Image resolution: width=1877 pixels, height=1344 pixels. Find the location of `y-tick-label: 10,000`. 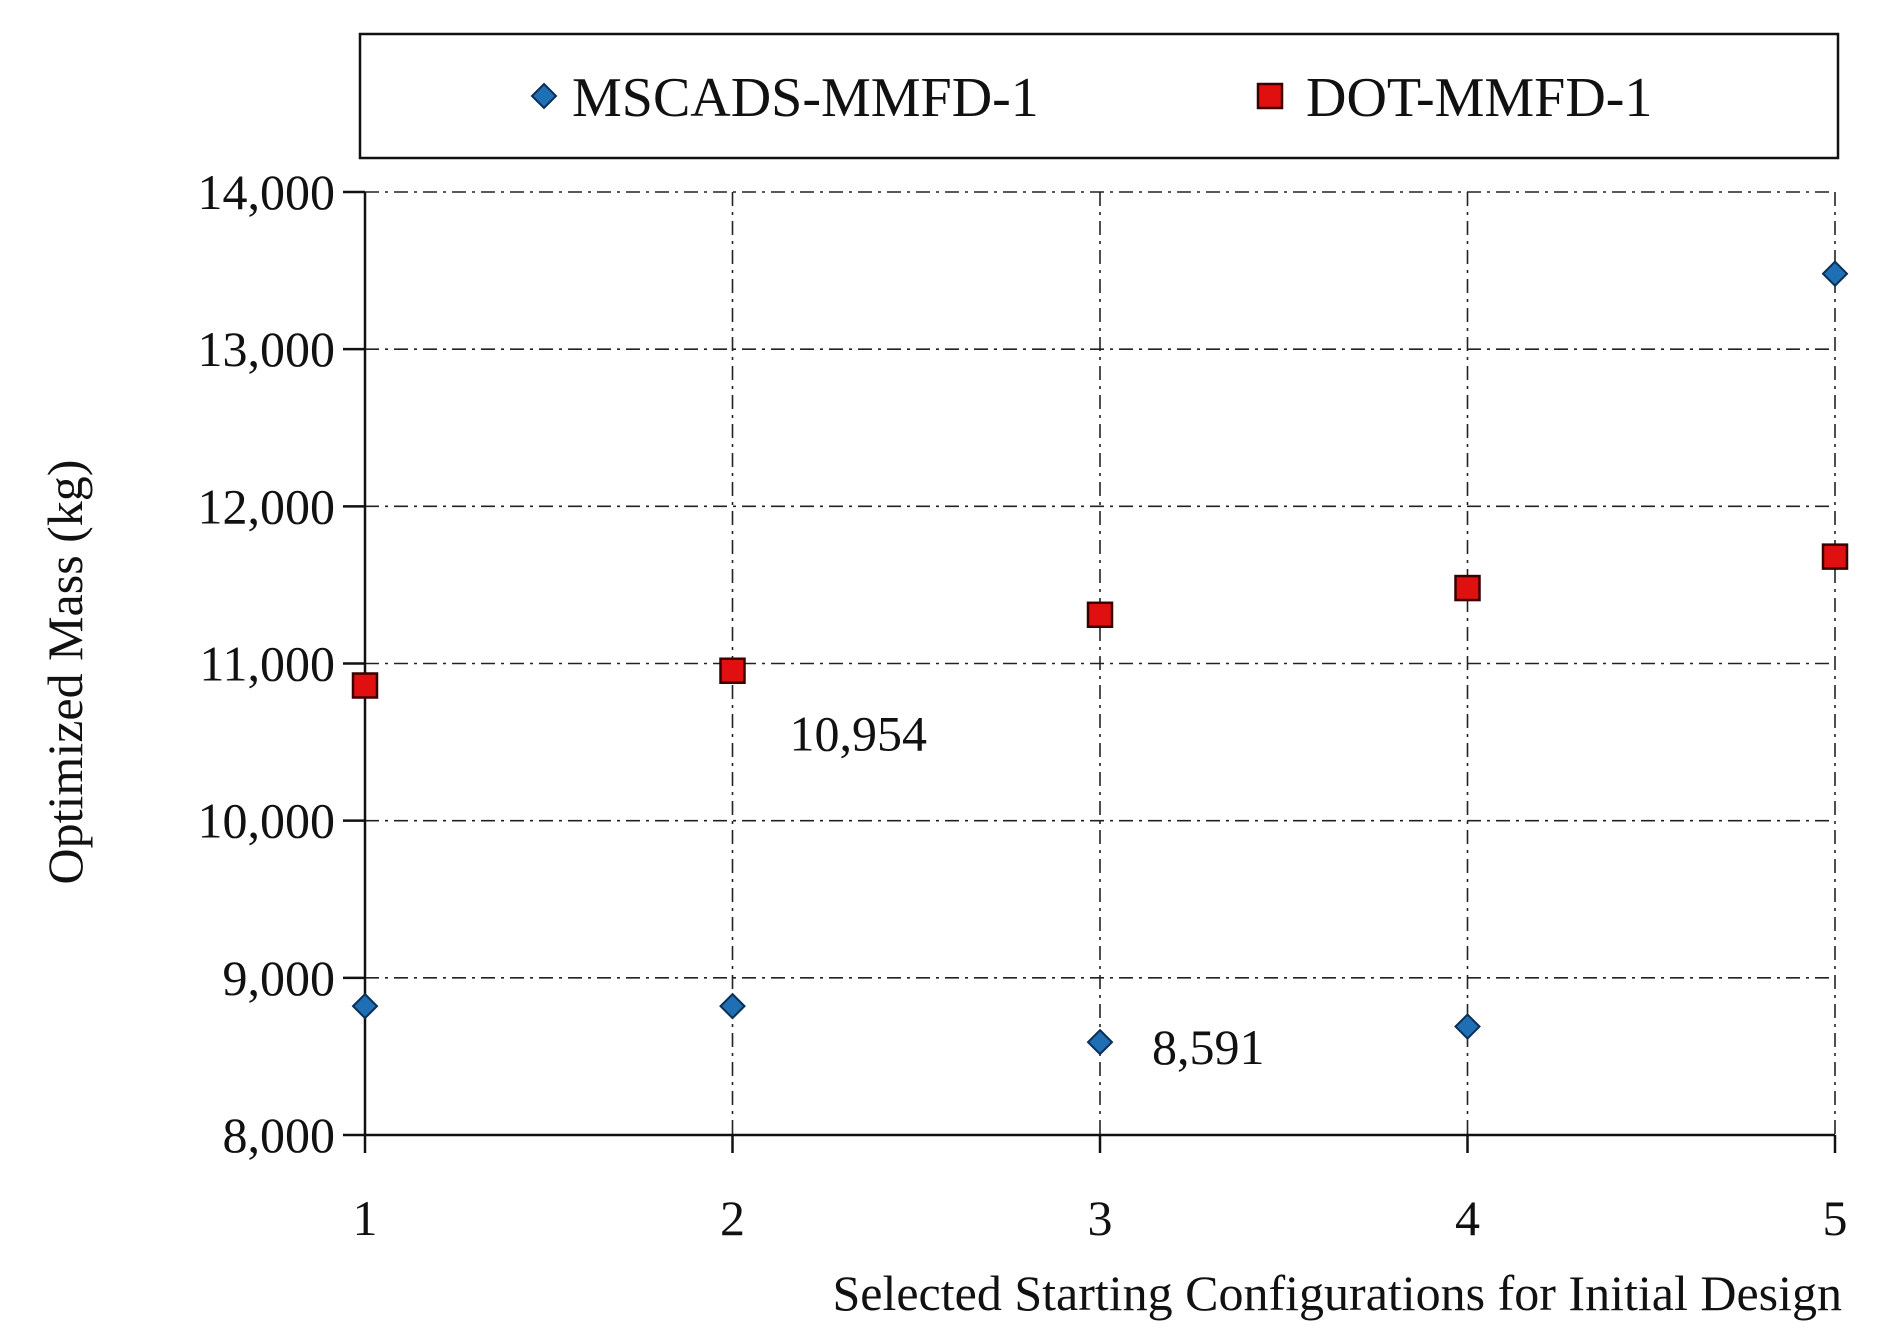

y-tick-label: 10,000 is located at coordinates (267, 821).